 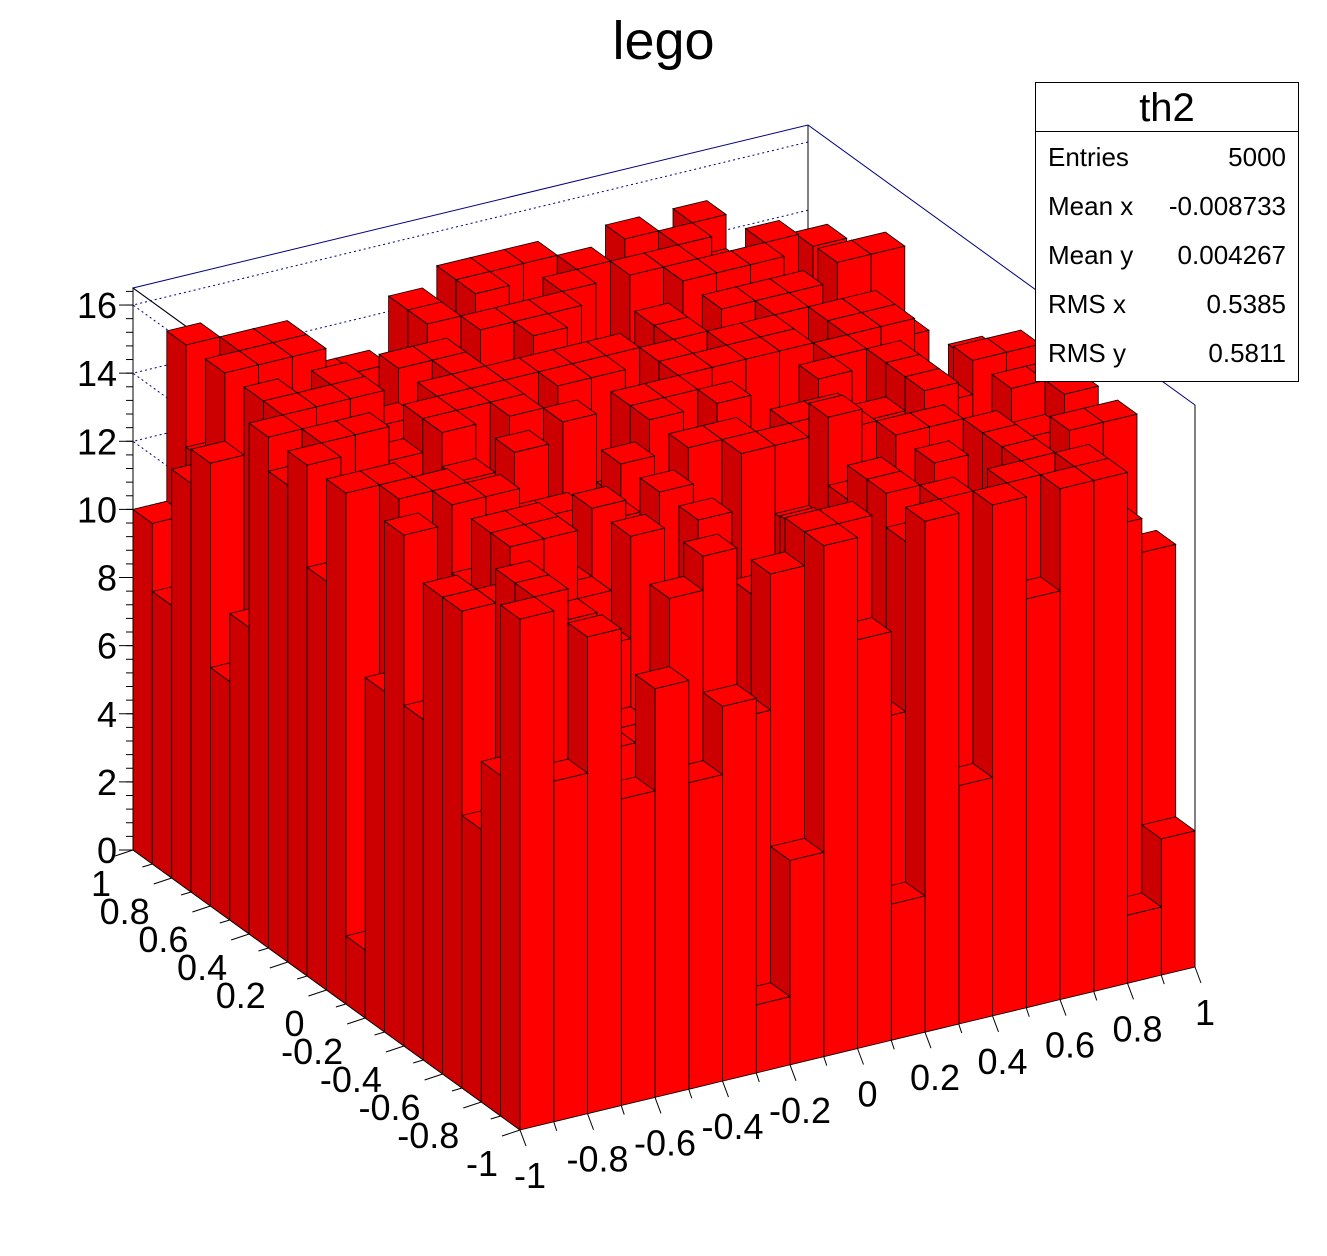 I want to click on x-tick-label: -0.4, so click(x=732, y=1126).